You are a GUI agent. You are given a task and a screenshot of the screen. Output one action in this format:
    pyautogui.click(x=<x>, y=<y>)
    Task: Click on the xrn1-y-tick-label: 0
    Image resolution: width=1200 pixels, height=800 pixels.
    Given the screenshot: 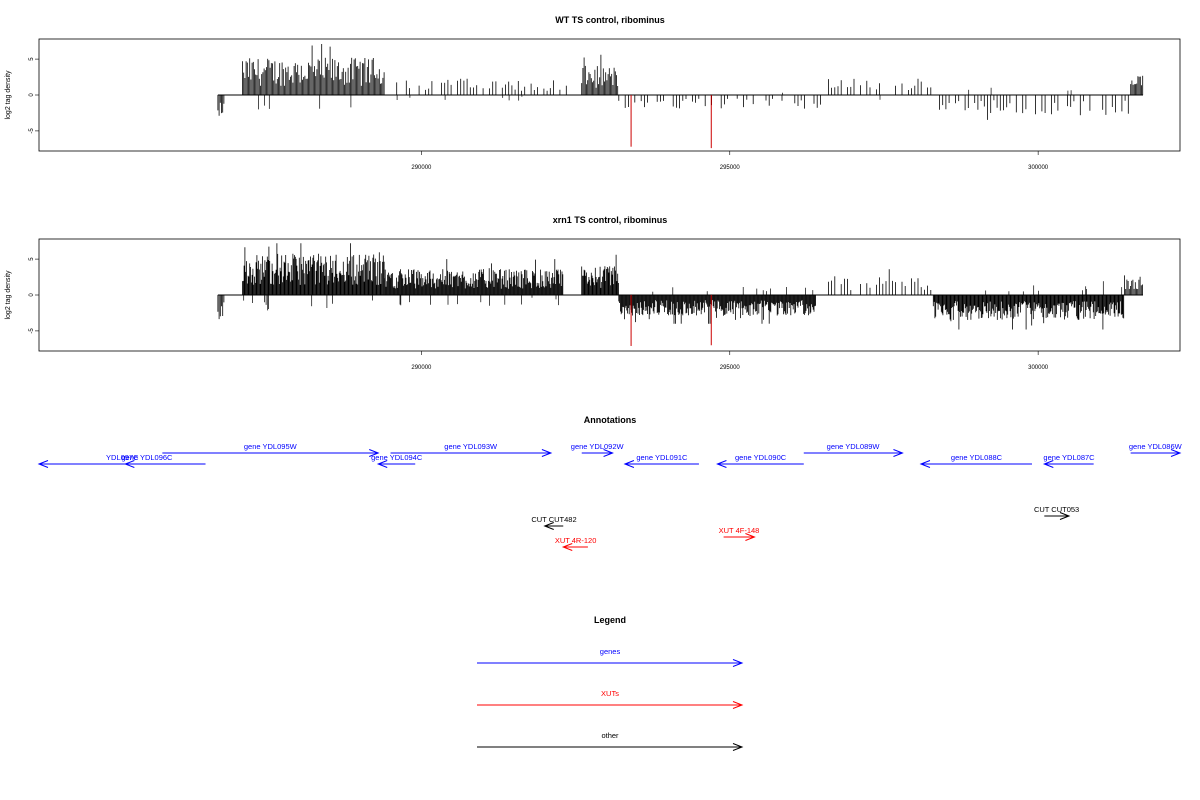 What is the action you would take?
    pyautogui.click(x=32, y=295)
    